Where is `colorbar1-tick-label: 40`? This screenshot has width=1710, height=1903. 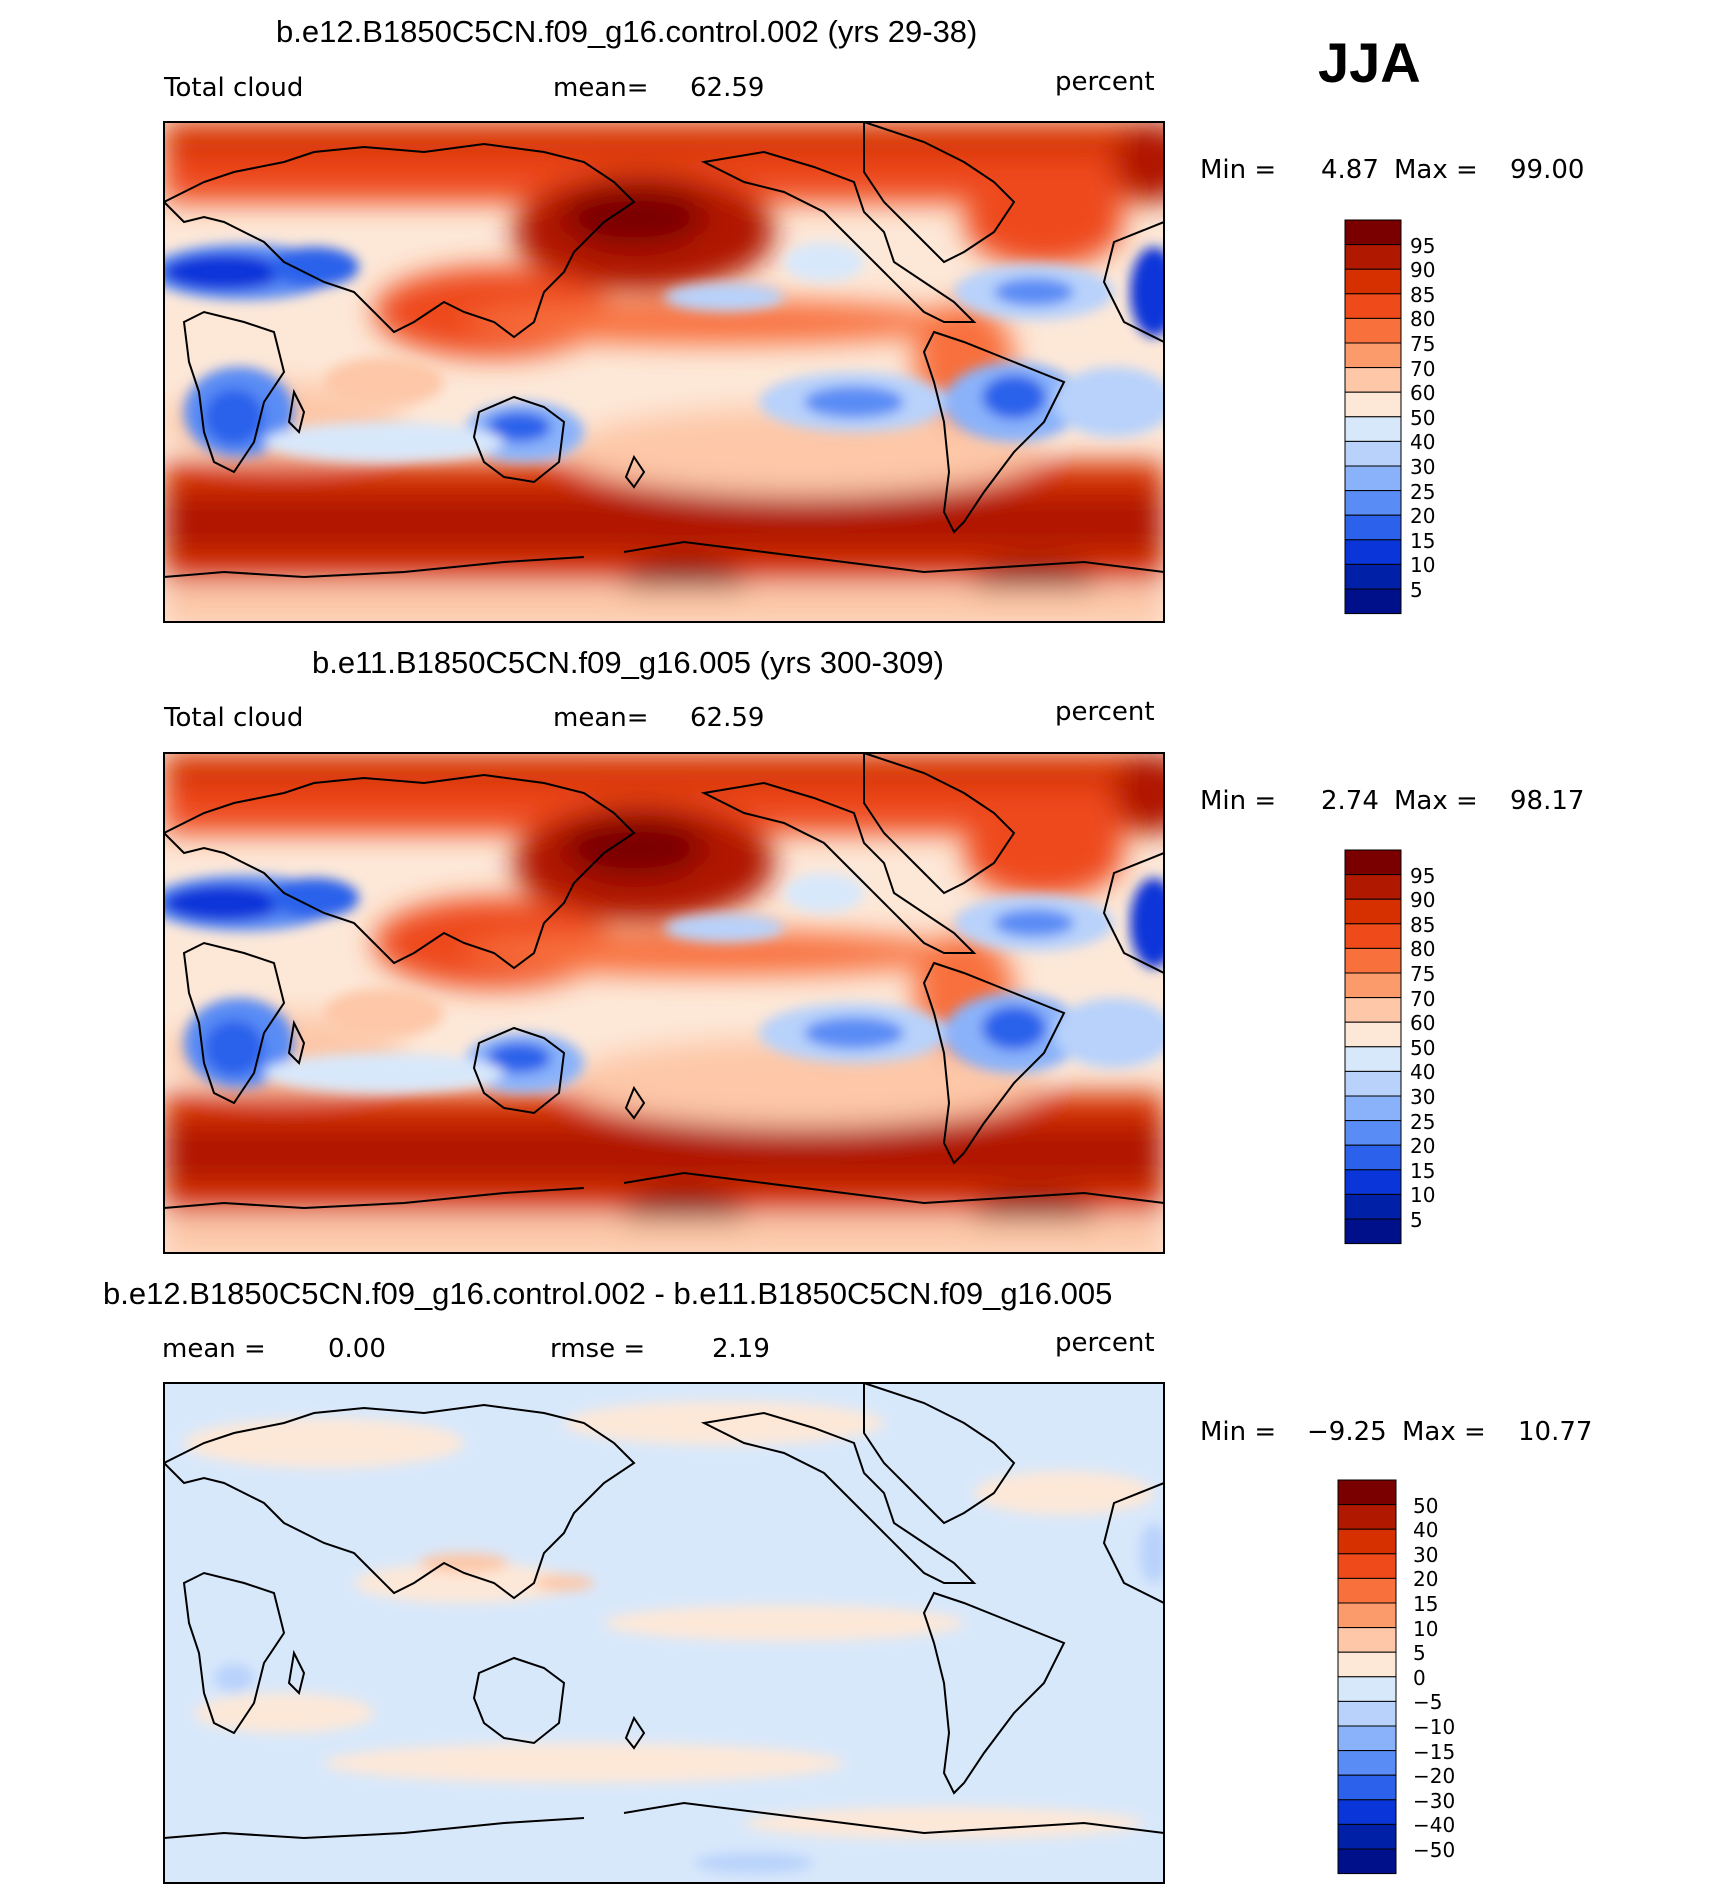
colorbar1-tick-label: 40 is located at coordinates (1423, 442).